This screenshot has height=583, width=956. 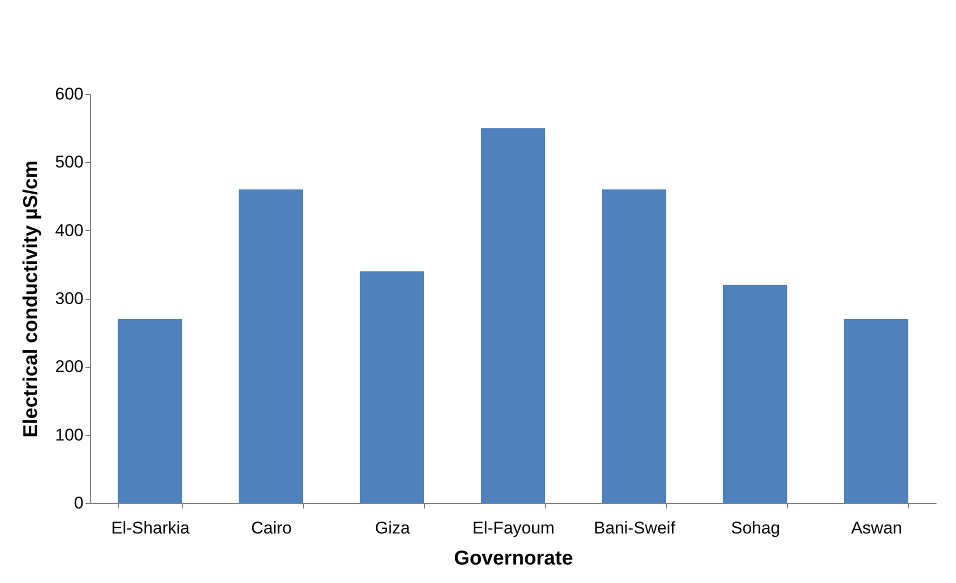 What do you see at coordinates (271, 528) in the screenshot?
I see `x-tick-label: Cairo` at bounding box center [271, 528].